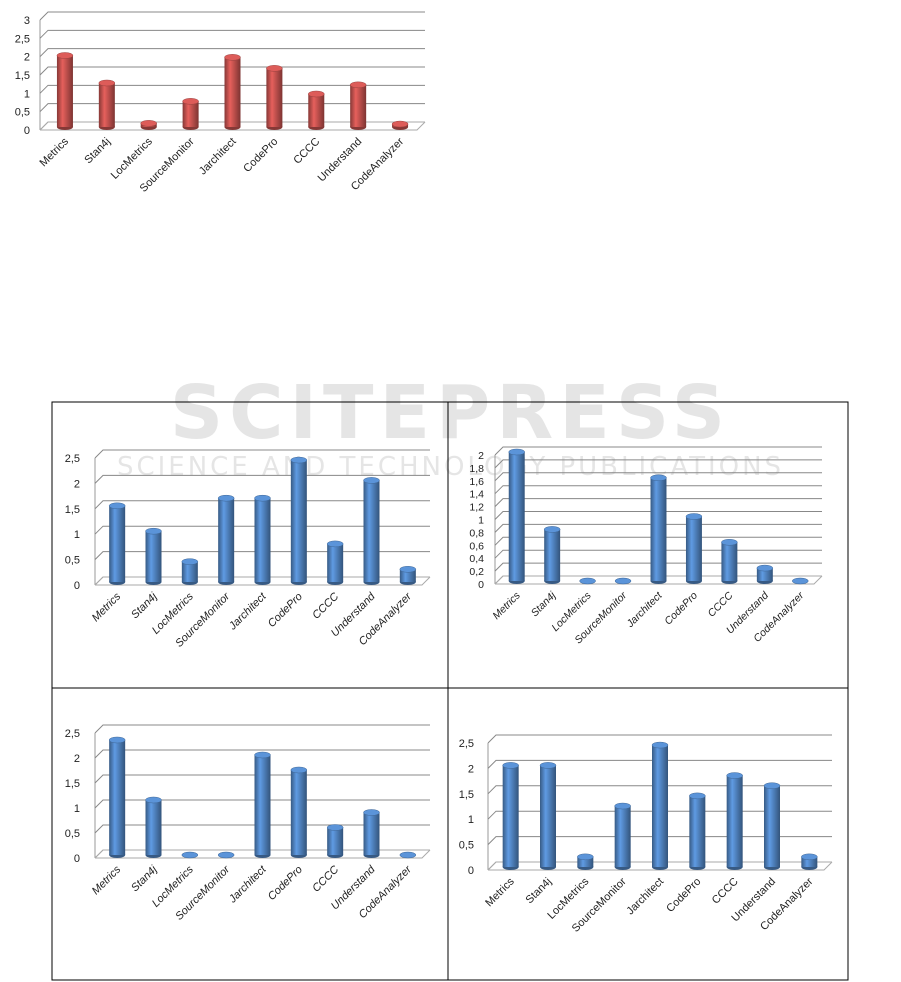 Image resolution: width=901 pixels, height=982 pixels. What do you see at coordinates (476, 533) in the screenshot?
I see `y-tick-label: 0,8` at bounding box center [476, 533].